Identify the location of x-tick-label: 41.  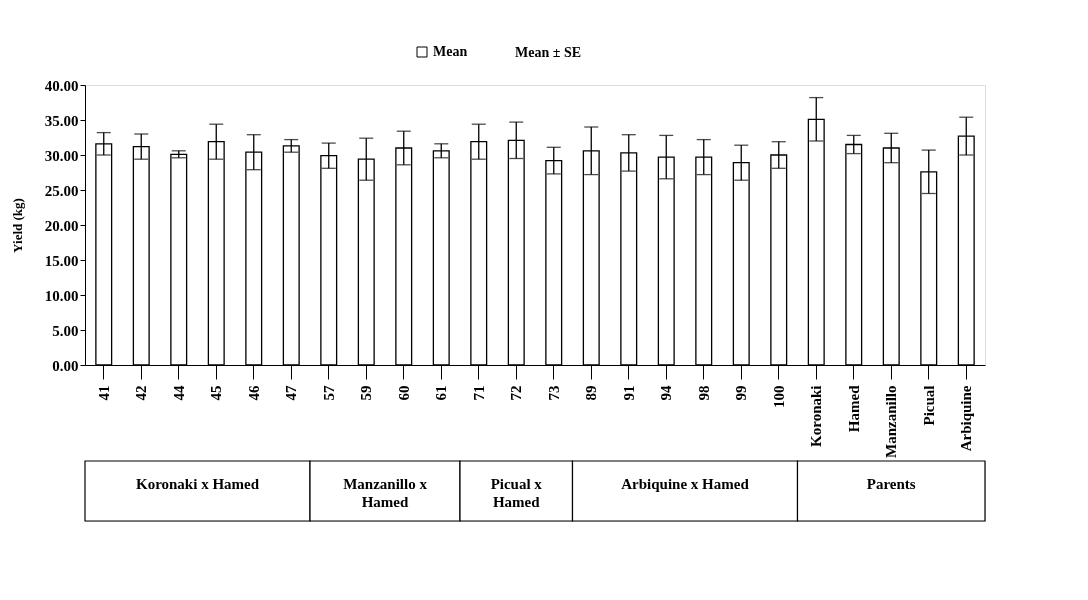
(103, 393).